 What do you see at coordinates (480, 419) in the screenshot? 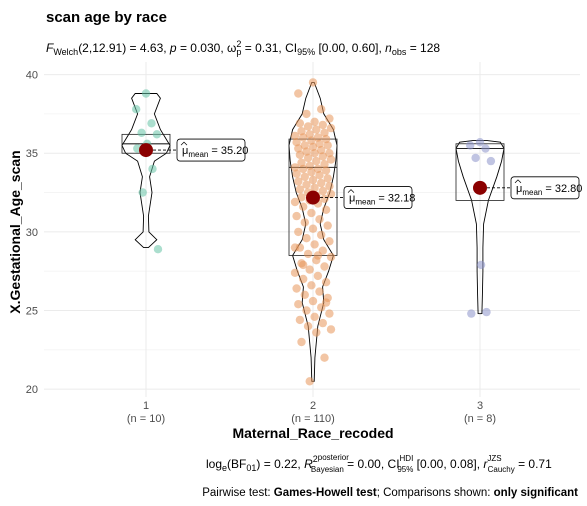
I see `n-label: (n = 8)` at bounding box center [480, 419].